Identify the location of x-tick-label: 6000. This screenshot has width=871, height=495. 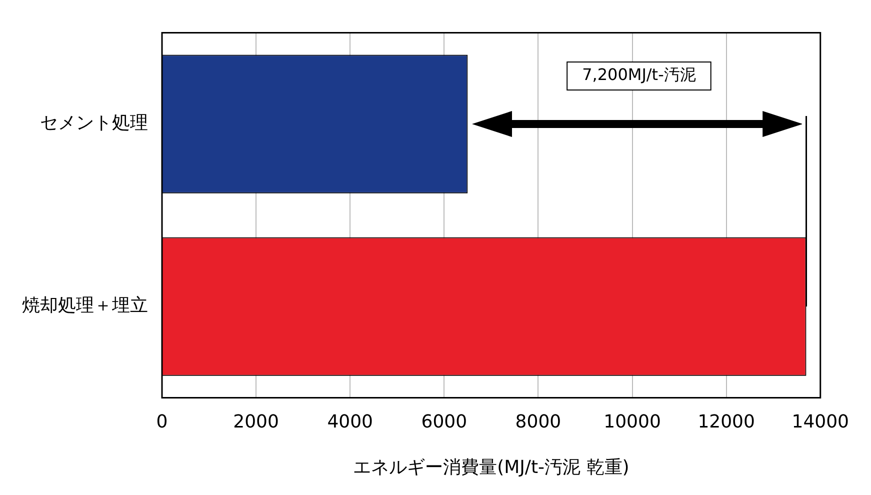
(444, 421).